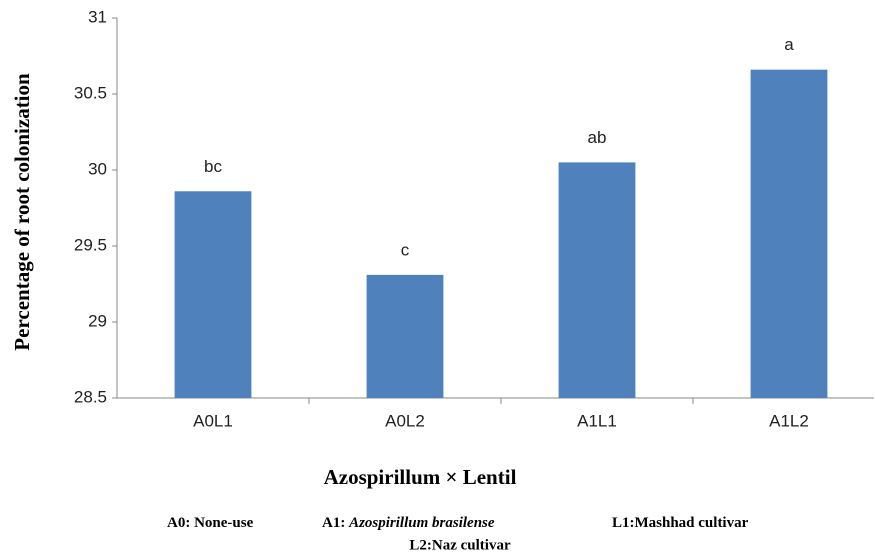 The width and height of the screenshot is (875, 560). Describe the element at coordinates (420, 477) in the screenshot. I see `x-axis-label: Azospirillum × Lentil` at that location.